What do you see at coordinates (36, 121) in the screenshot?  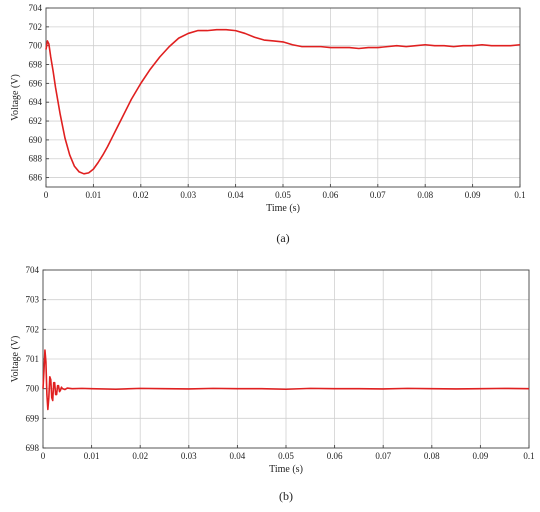 I see `y-tick-label: 692` at bounding box center [36, 121].